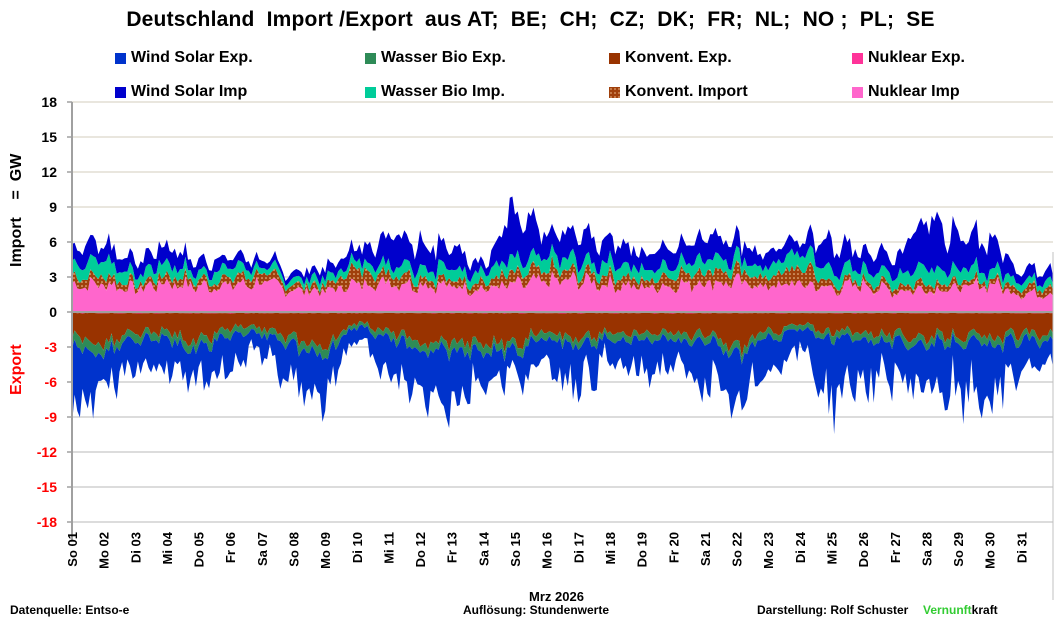 The height and width of the screenshot is (619, 1061). What do you see at coordinates (863, 549) in the screenshot?
I see `x-tick-label: Do 26` at bounding box center [863, 549].